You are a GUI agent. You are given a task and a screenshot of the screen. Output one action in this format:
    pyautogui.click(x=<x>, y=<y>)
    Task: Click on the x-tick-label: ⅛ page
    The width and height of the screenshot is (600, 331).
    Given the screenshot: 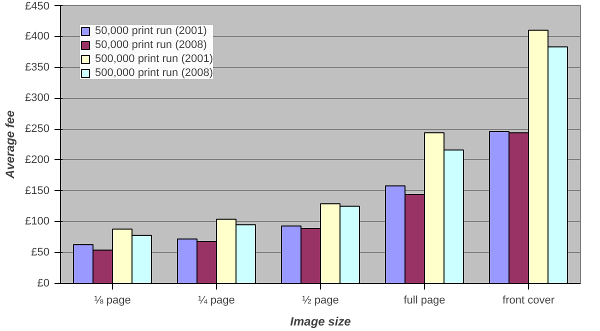 What is the action you would take?
    pyautogui.click(x=112, y=300)
    